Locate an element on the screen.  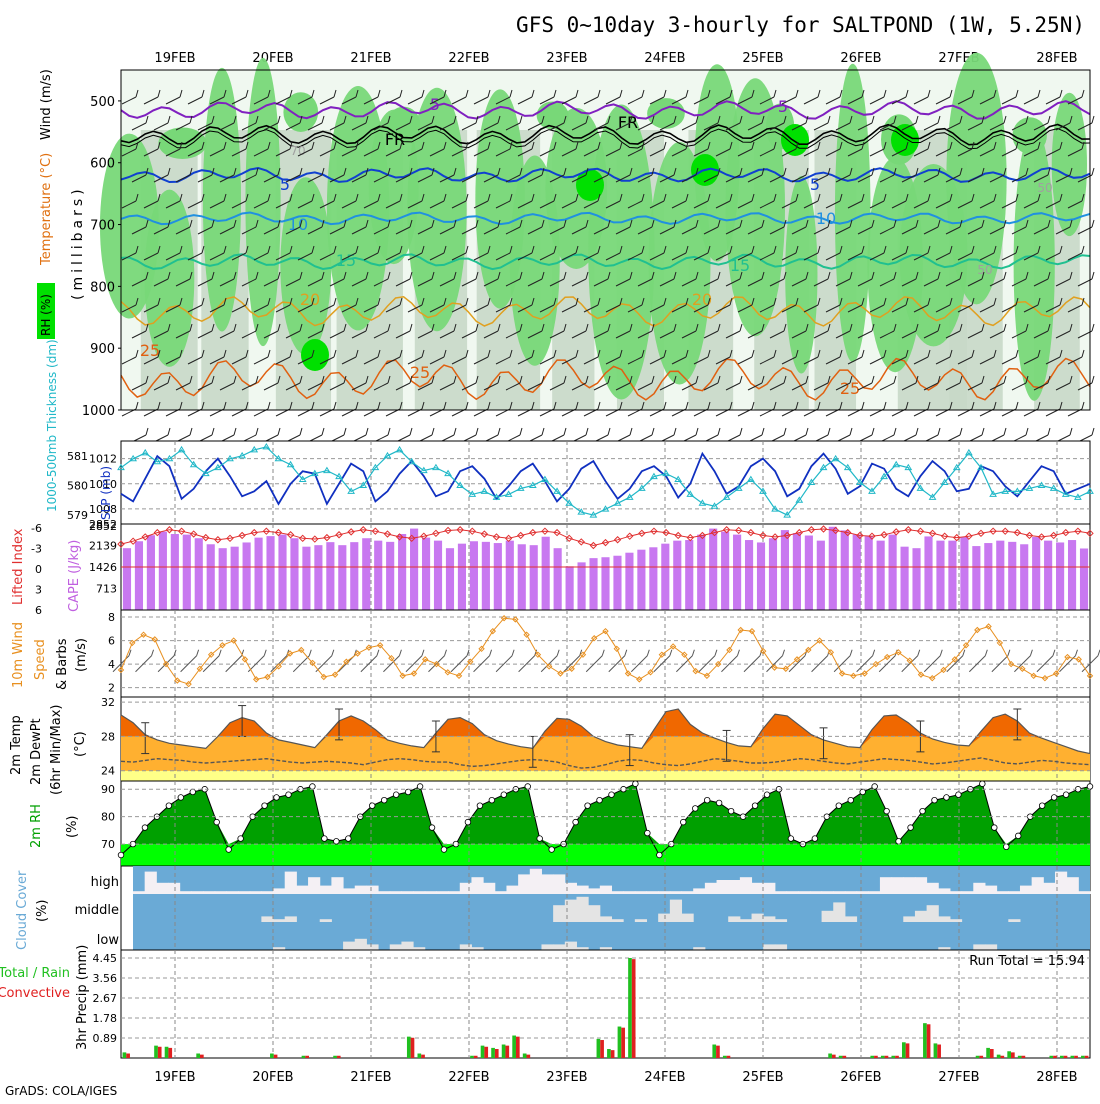
date-label-bottom: 28FEB is located at coordinates (1056, 1077).